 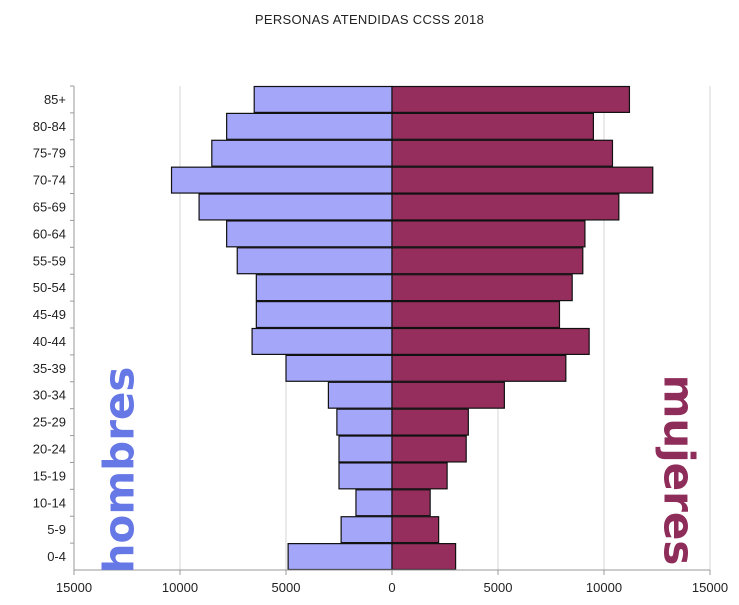 I want to click on y-tick-label: 40-44, so click(x=49, y=341).